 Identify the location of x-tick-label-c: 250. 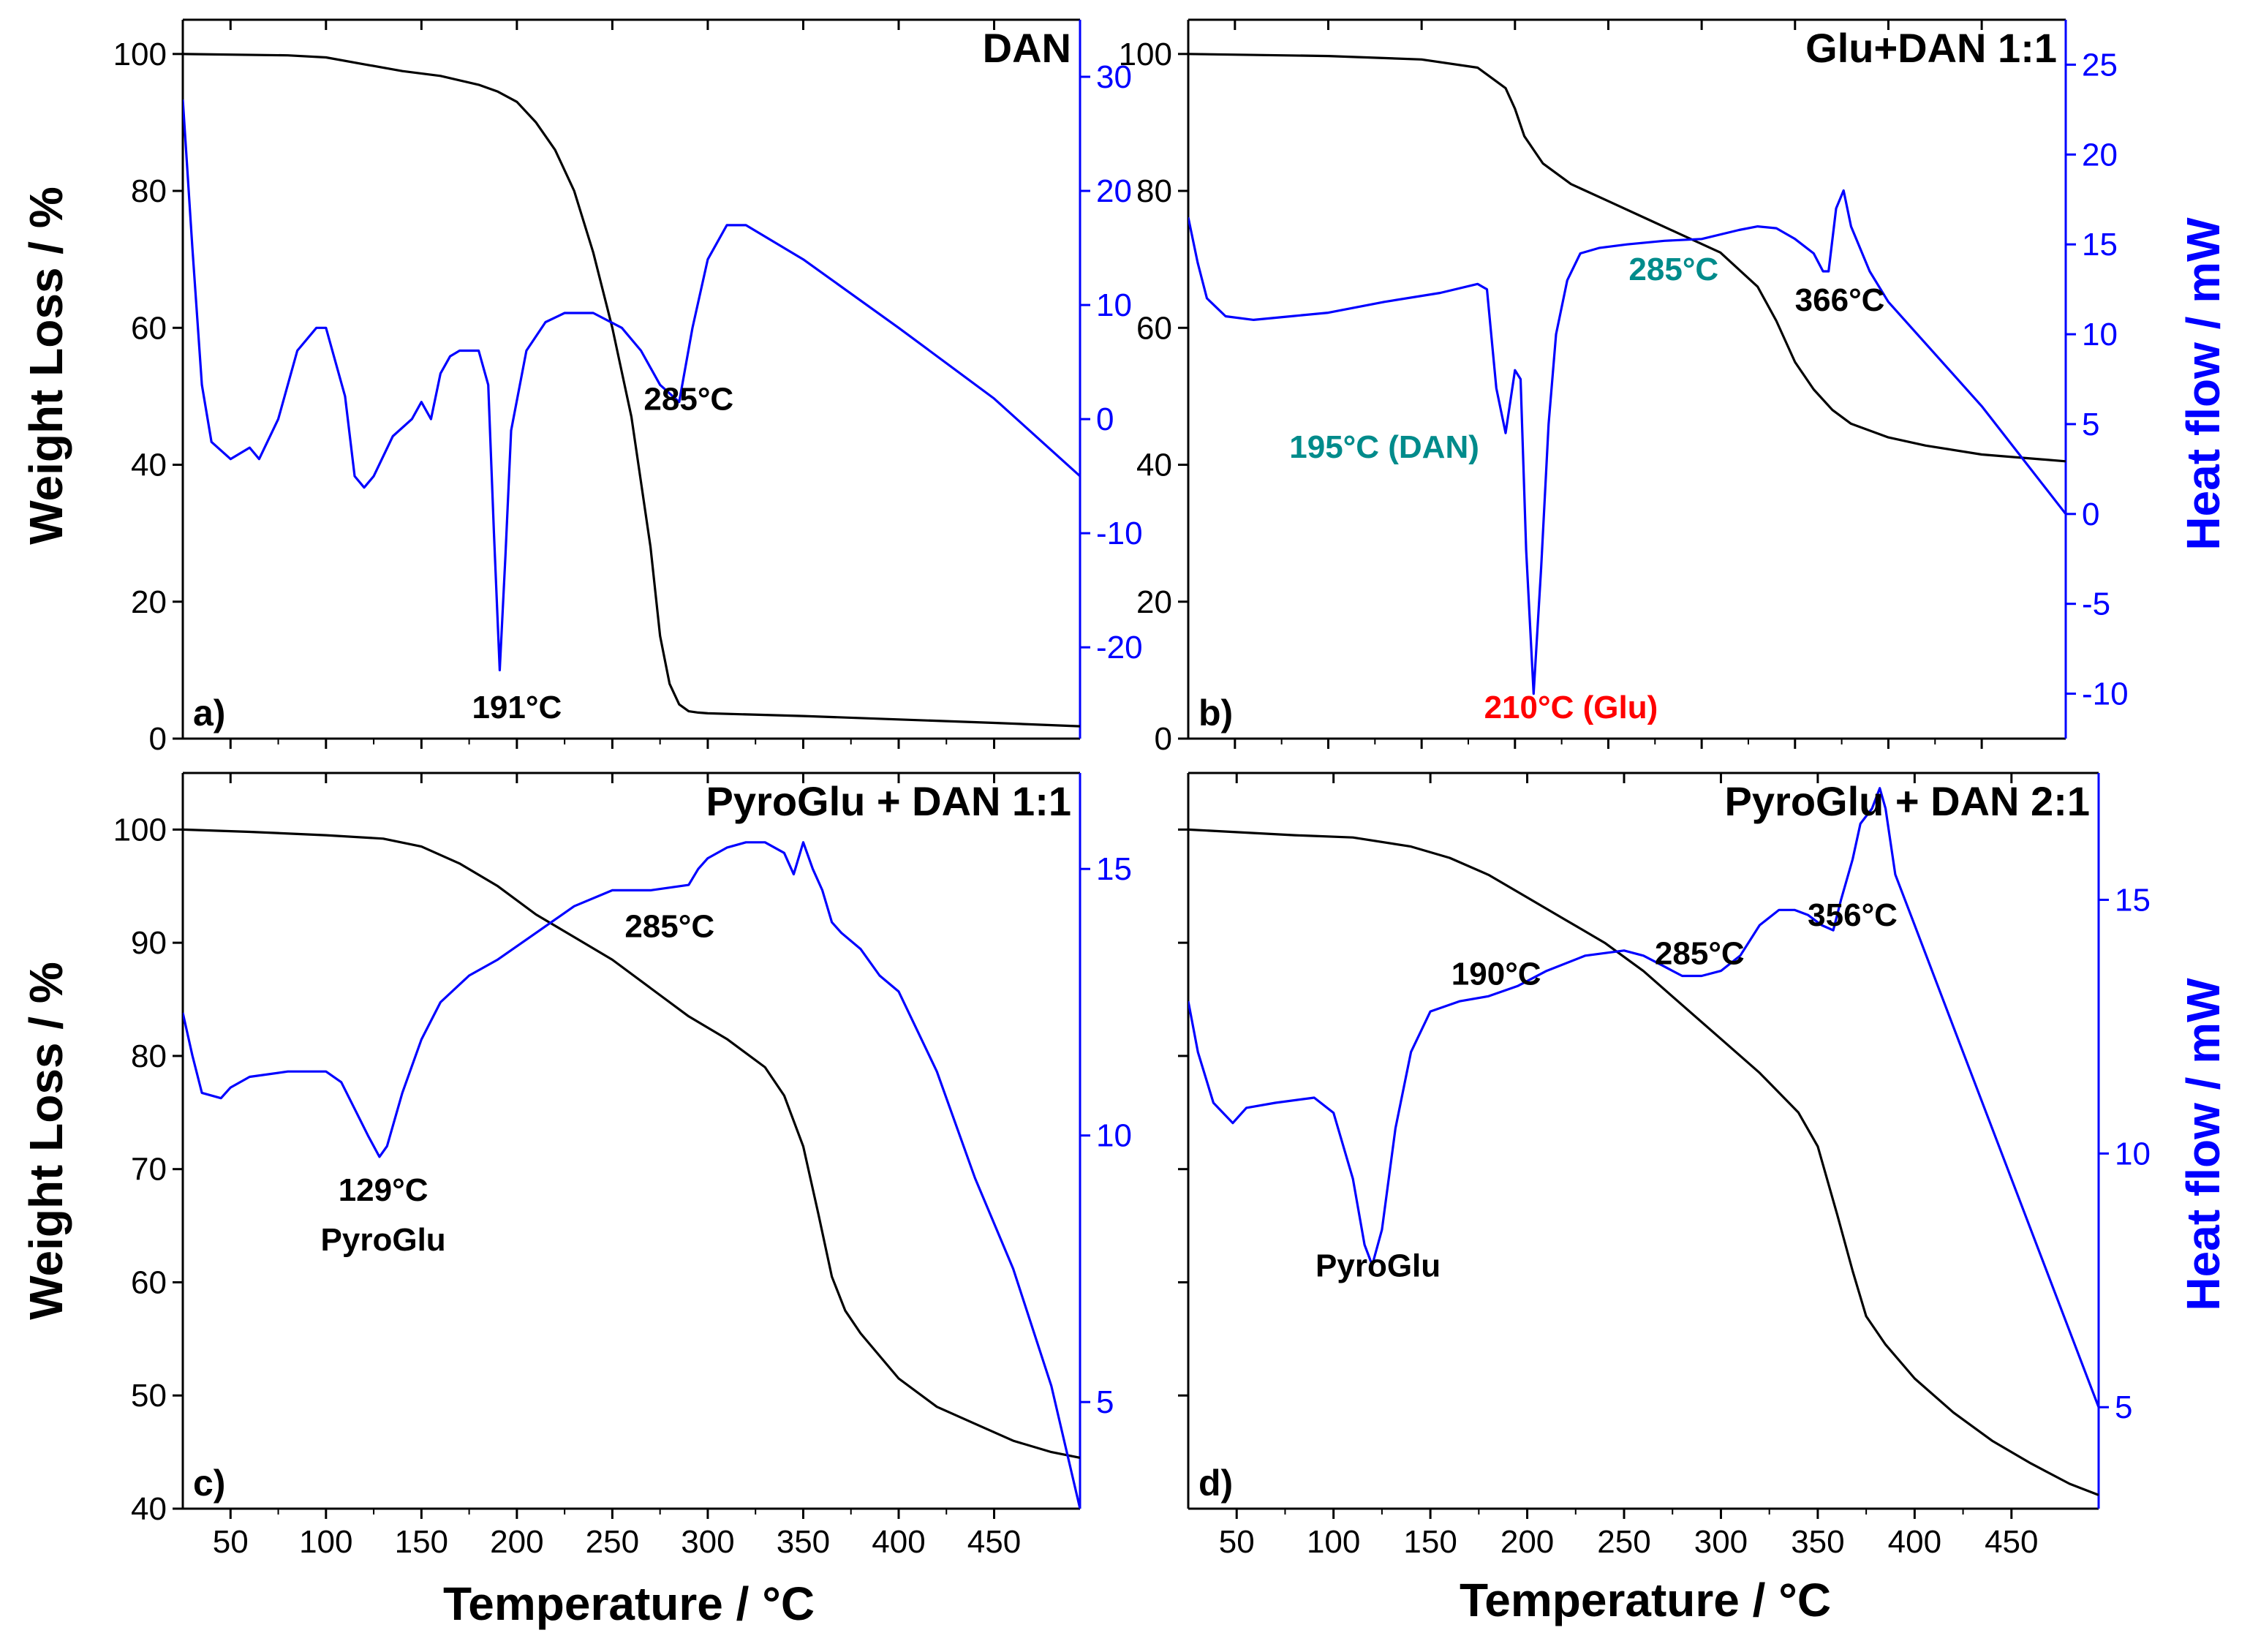
(612, 1542).